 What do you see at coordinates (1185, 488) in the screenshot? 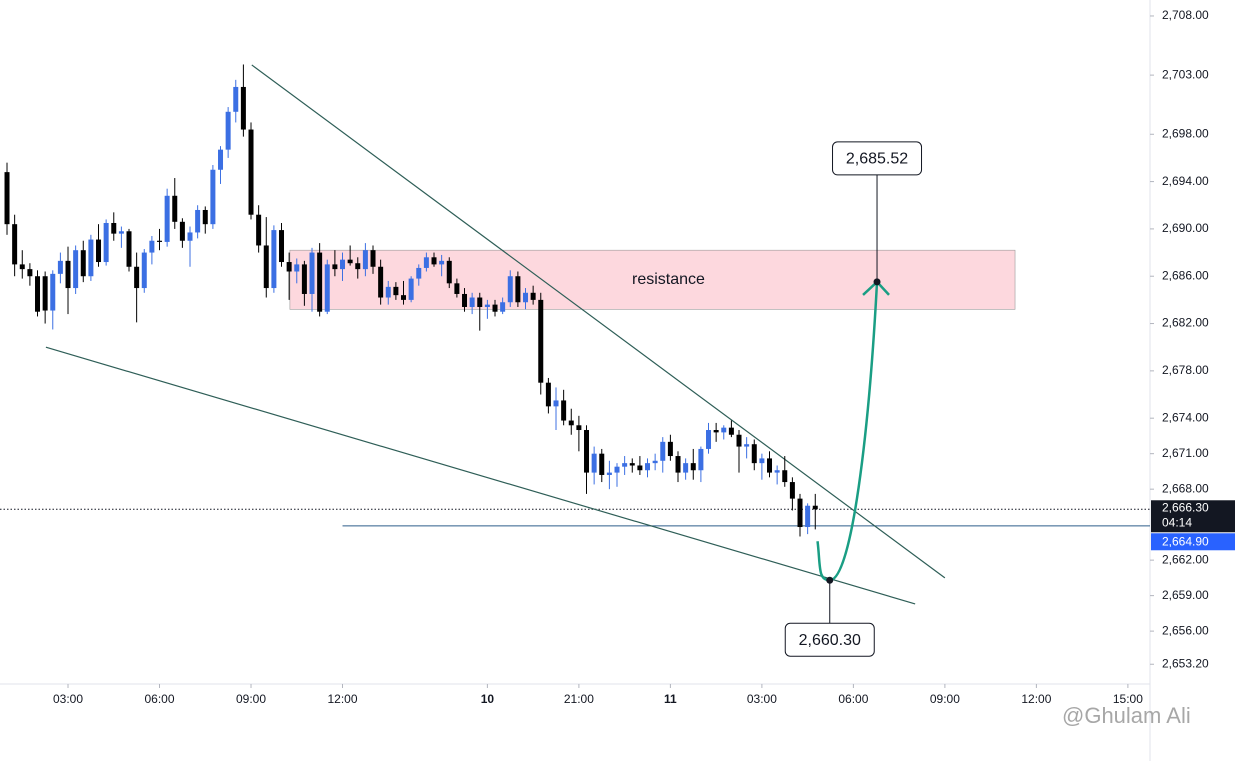
I see `y-tick-label: 2,668.00` at bounding box center [1185, 488].